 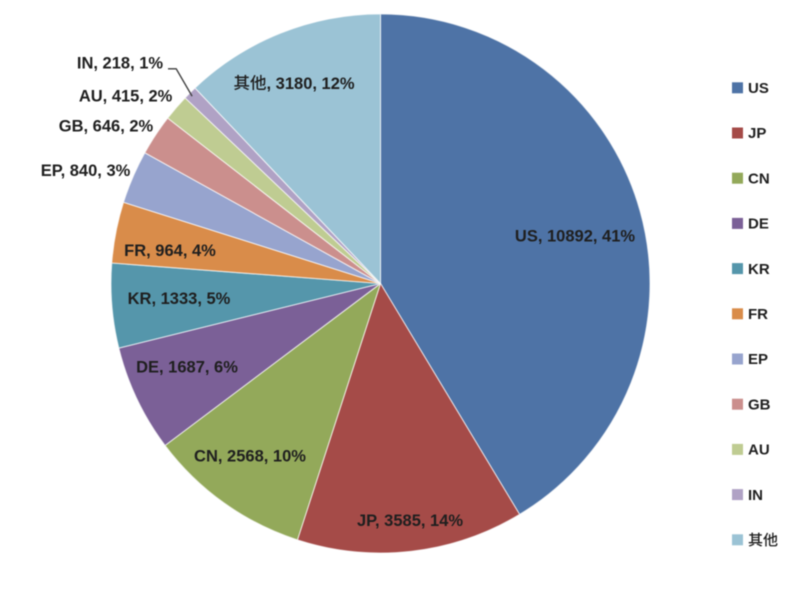 What do you see at coordinates (759, 404) in the screenshot?
I see `svg-text: GB` at bounding box center [759, 404].